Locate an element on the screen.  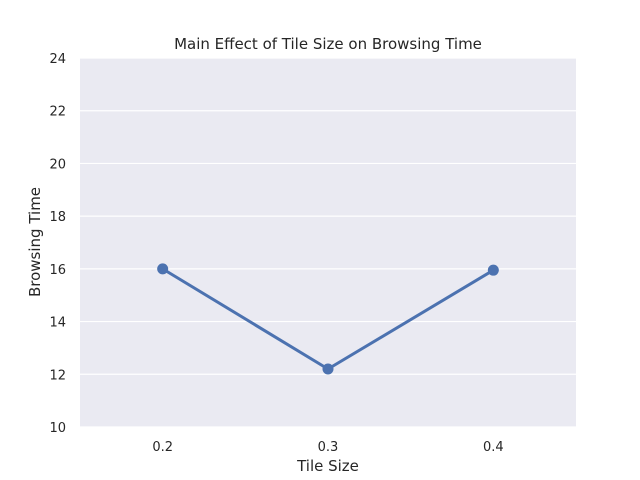
x-tick-label: 0.3 is located at coordinates (328, 447).